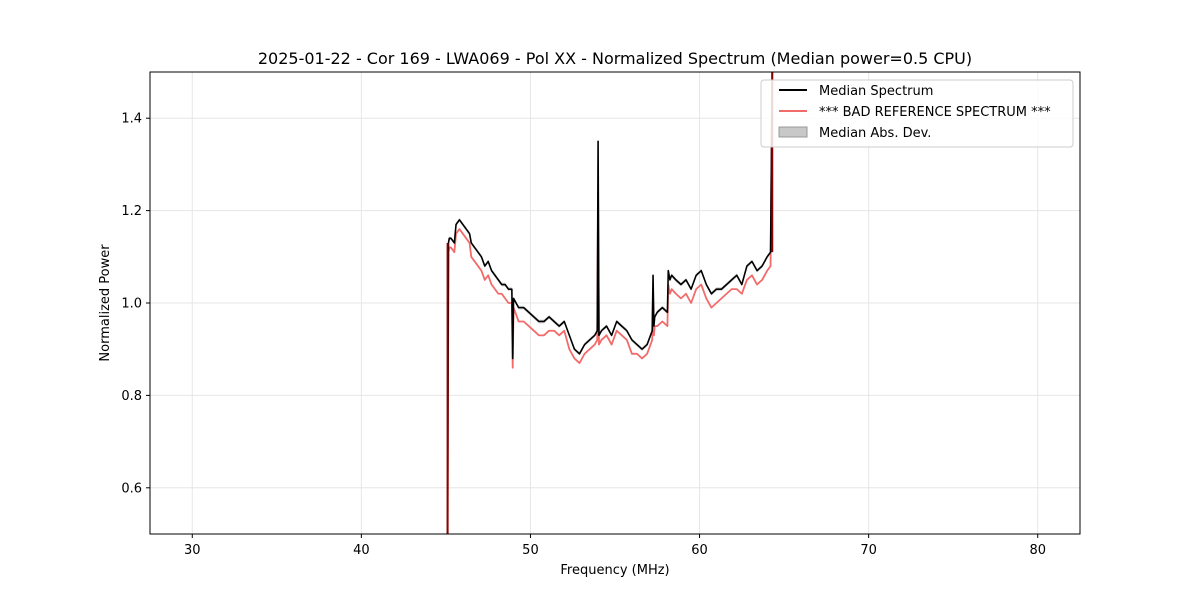  I want to click on legend-label-mad: Median Abs. Dev., so click(875, 133).